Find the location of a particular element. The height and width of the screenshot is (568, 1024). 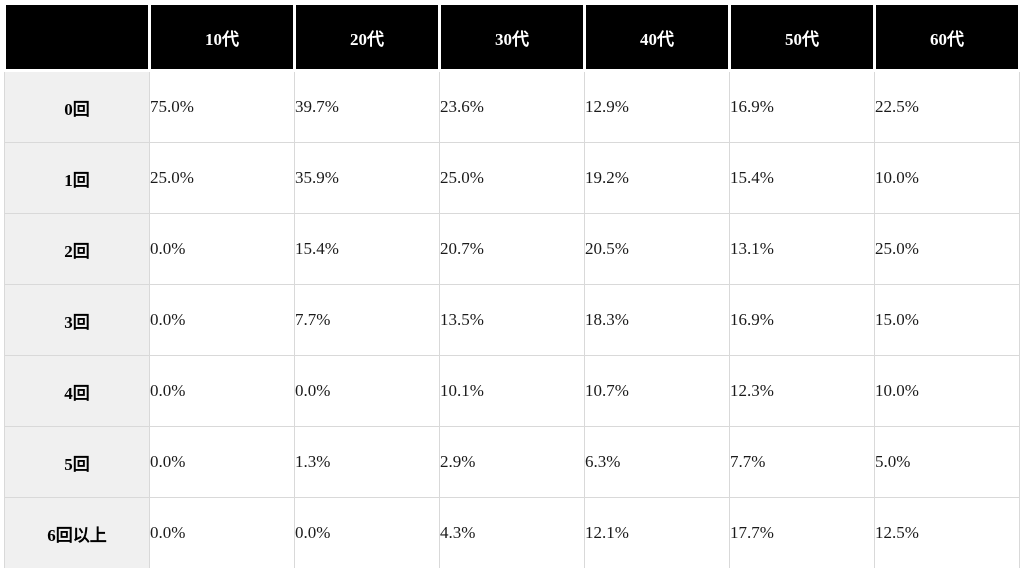

row-header-0: 0回 is located at coordinates (77, 106).